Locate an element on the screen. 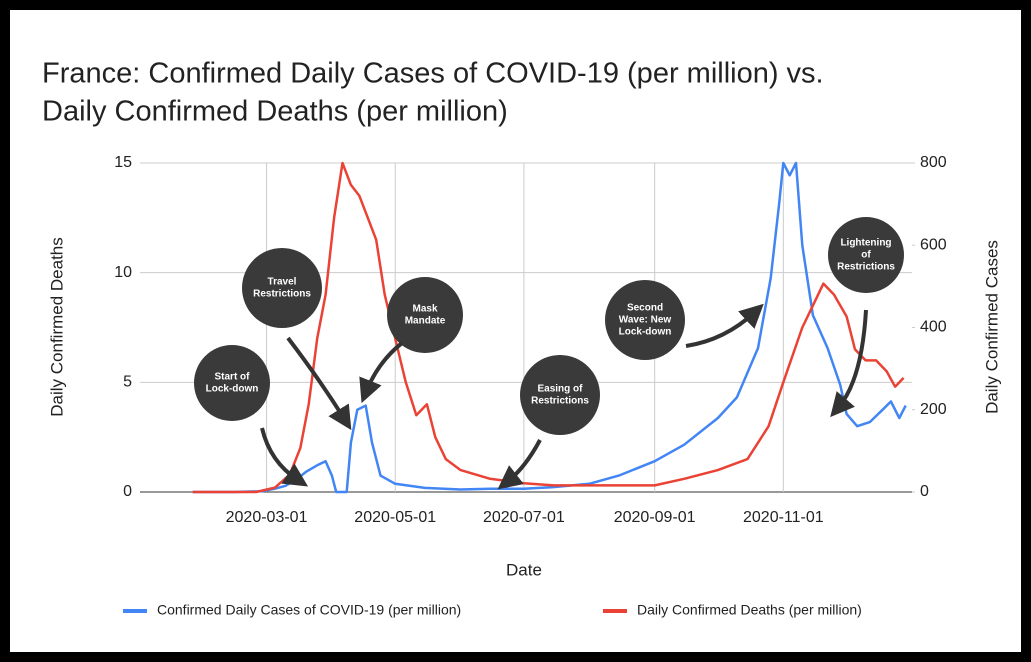 The width and height of the screenshot is (1031, 662). y2-tick-label: 600 is located at coordinates (933, 244).